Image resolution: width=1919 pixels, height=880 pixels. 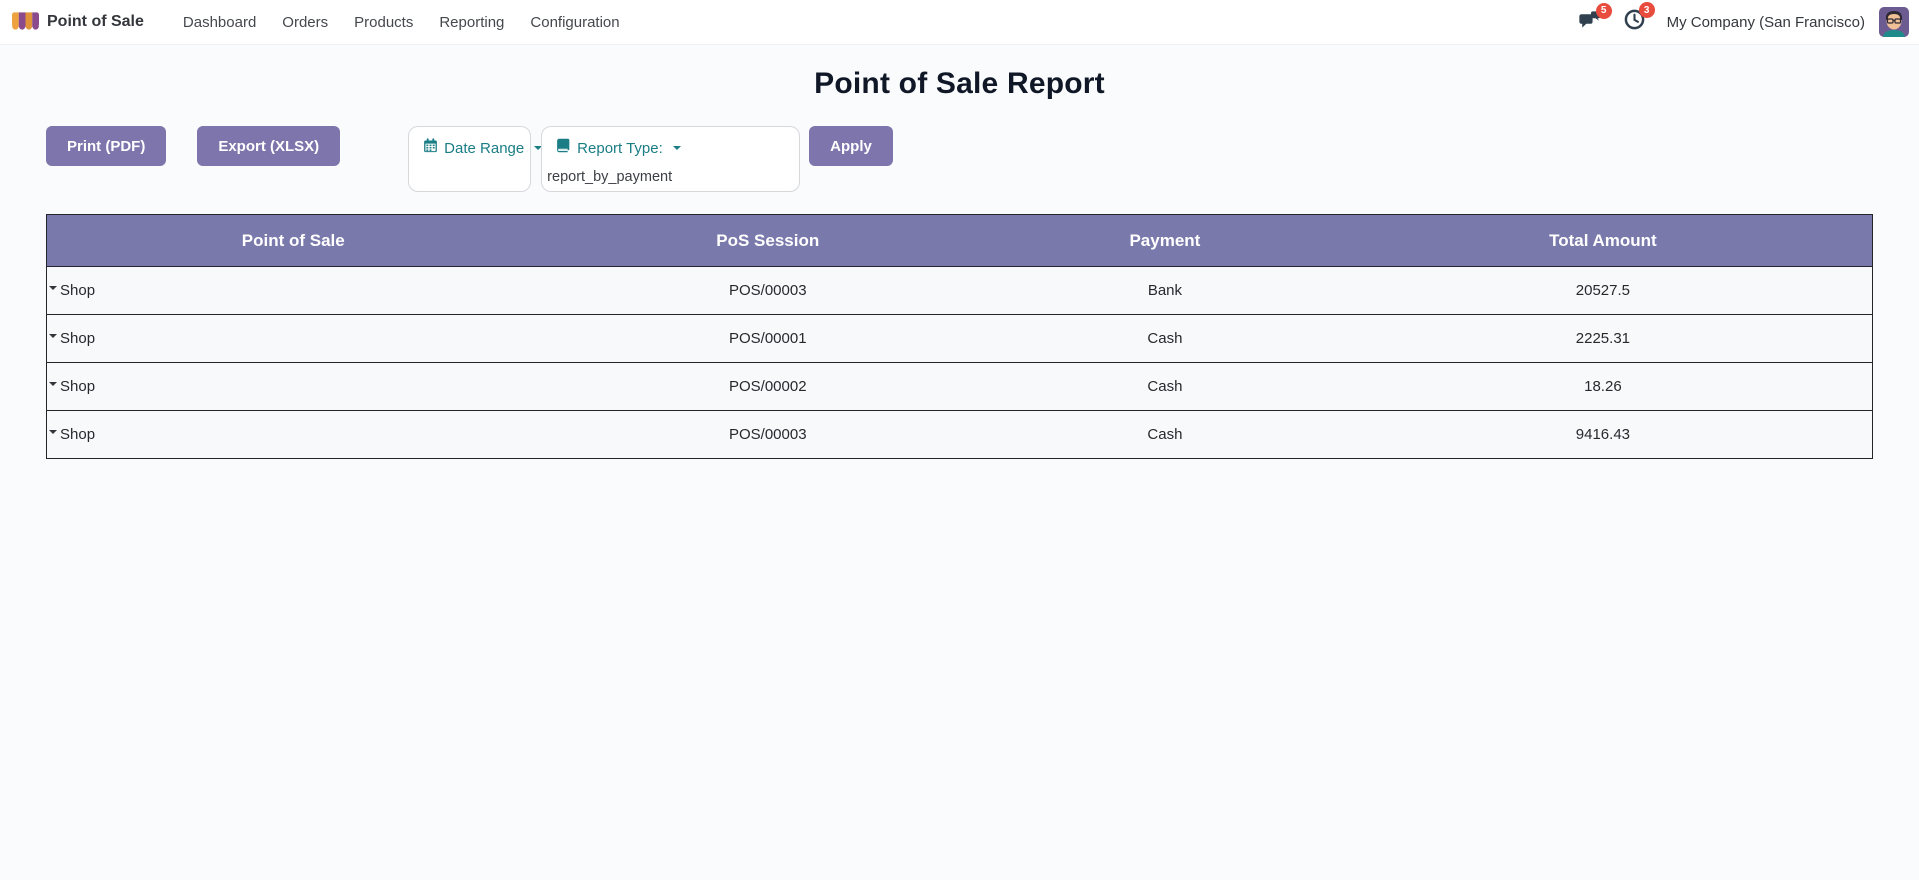 What do you see at coordinates (768, 338) in the screenshot?
I see `session-cell: POS/00001` at bounding box center [768, 338].